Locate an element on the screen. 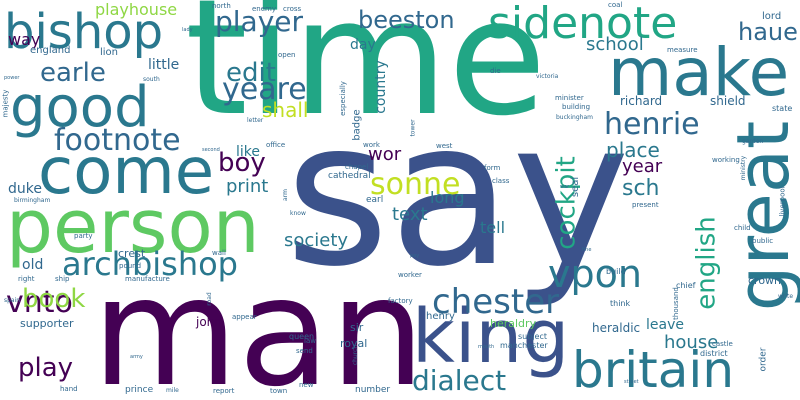 The height and width of the screenshot is (400, 800). word-sidenote: sidenote is located at coordinates (583, 24).